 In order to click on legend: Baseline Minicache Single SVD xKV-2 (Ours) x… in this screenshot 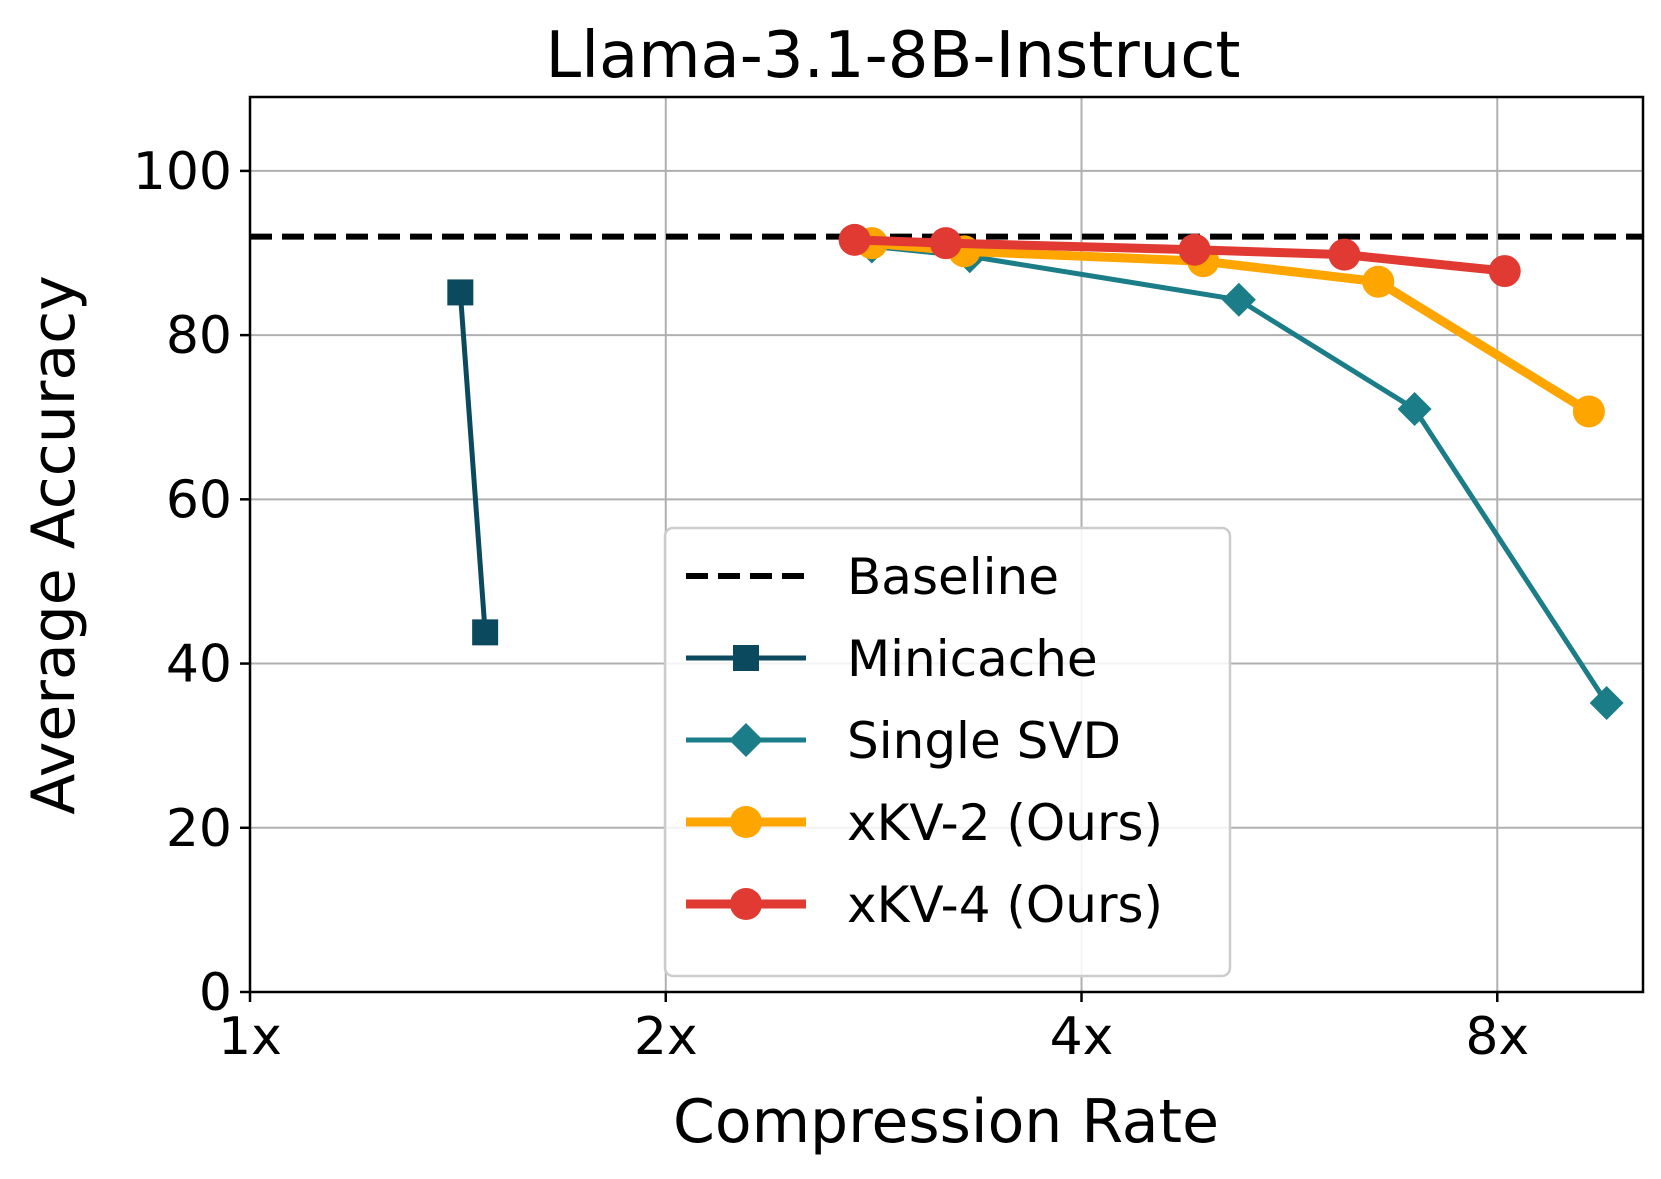, I will do `click(947, 752)`.